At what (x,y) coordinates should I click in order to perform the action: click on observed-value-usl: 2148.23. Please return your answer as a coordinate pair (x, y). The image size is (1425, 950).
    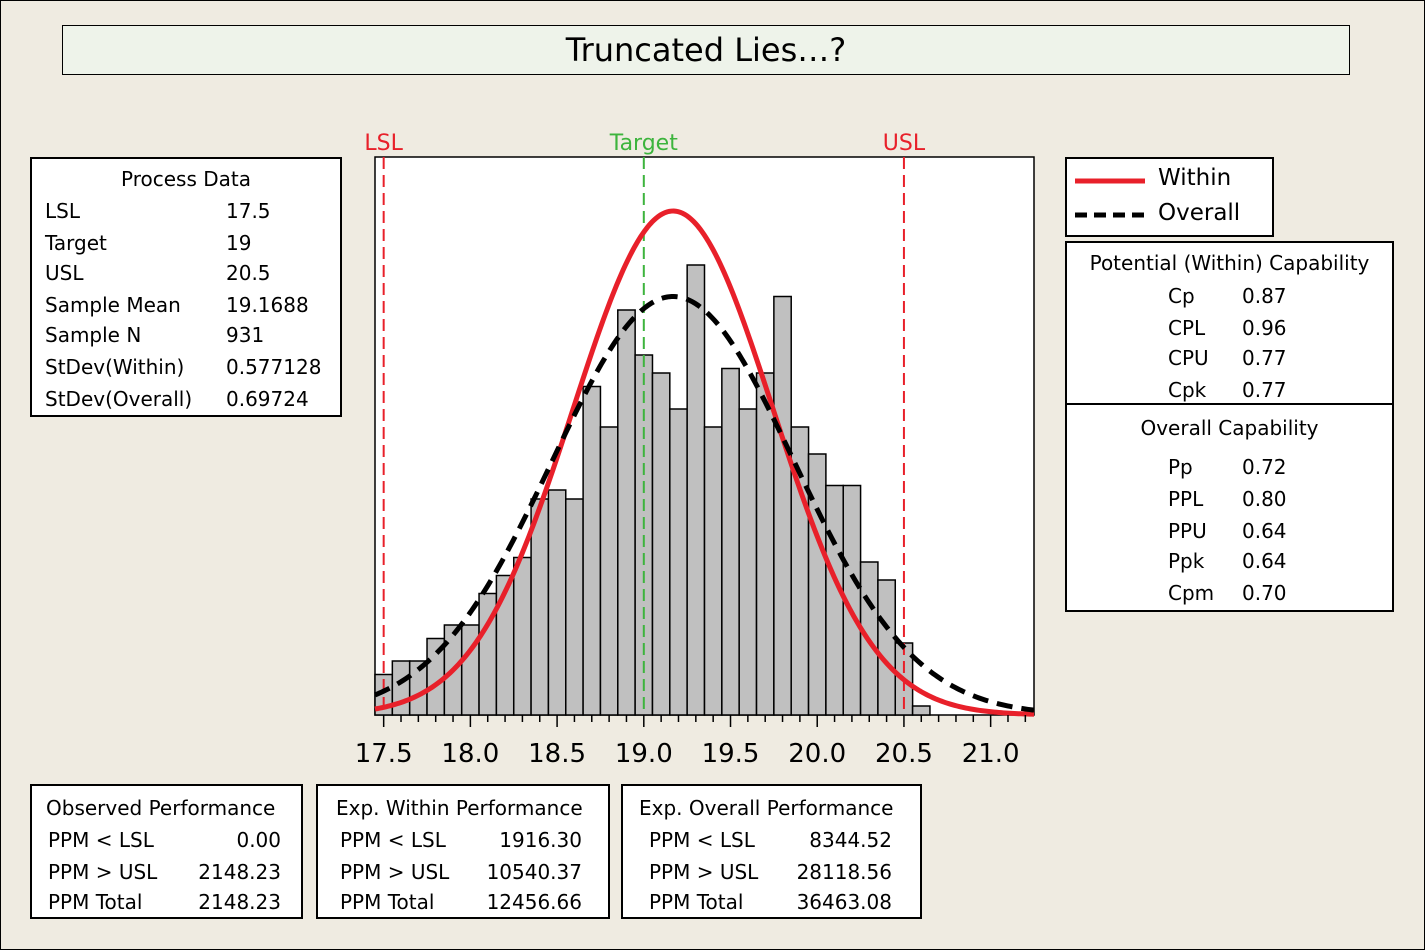
    Looking at the image, I should click on (239, 872).